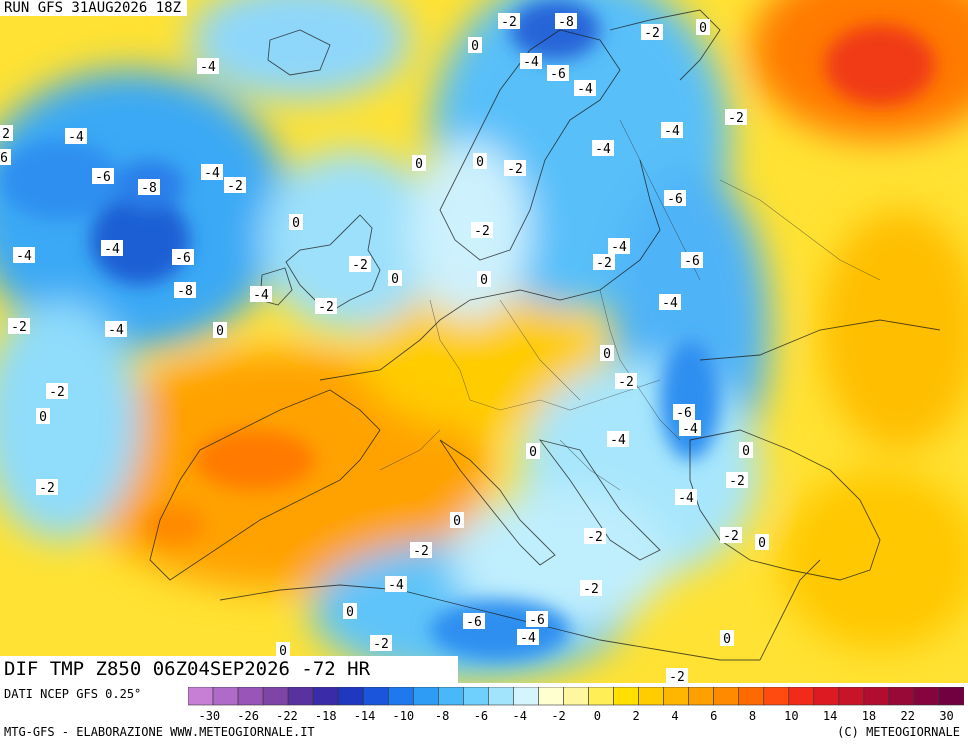 Image resolution: width=968 pixels, height=745 pixels. What do you see at coordinates (636, 716) in the screenshot?
I see `scale-tick-label: 2` at bounding box center [636, 716].